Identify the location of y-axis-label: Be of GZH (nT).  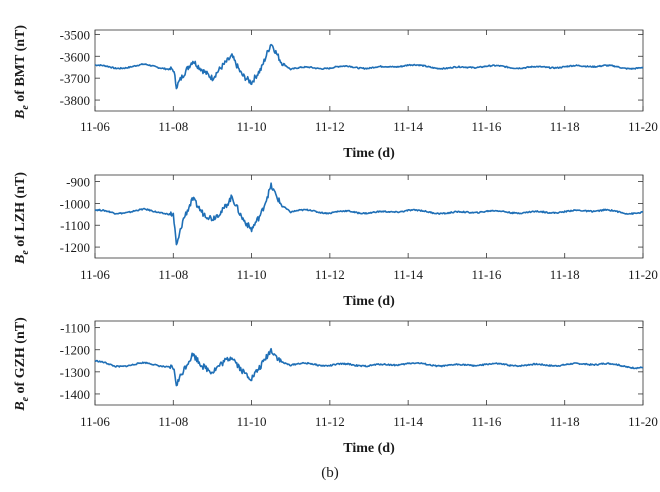
(22, 364).